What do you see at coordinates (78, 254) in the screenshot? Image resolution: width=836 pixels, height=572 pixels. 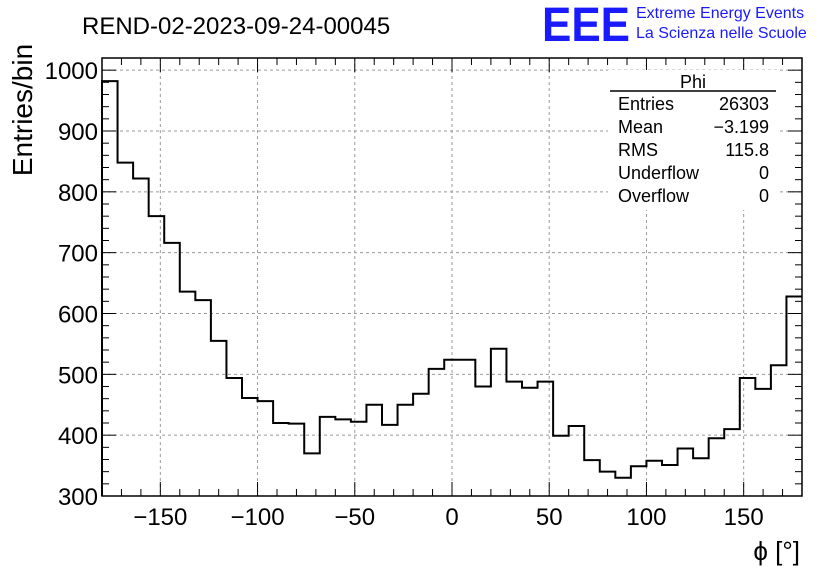 I see `y-tick-label: 700` at bounding box center [78, 254].